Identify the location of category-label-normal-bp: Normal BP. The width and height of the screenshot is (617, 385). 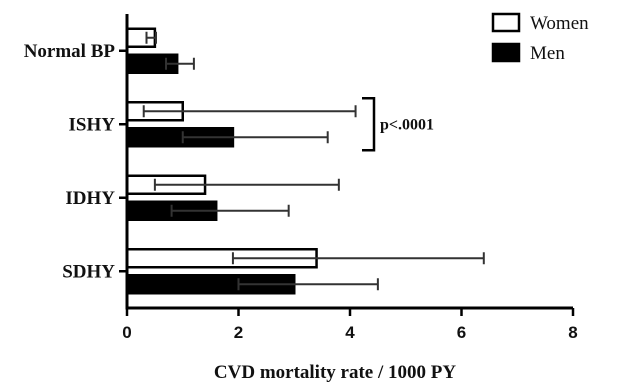
(70, 51).